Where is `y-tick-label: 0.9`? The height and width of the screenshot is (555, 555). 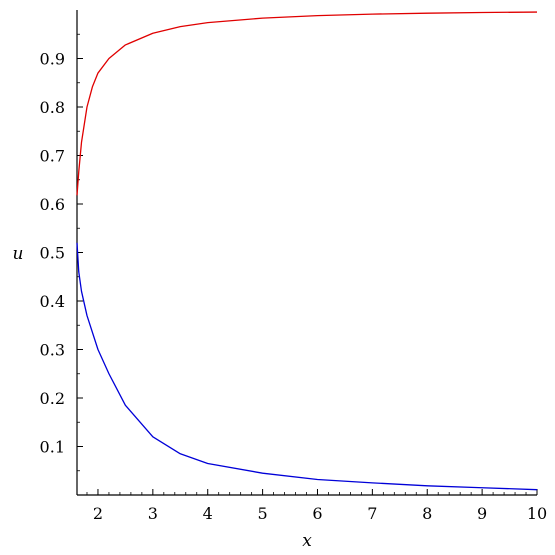 y-tick-label: 0.9 is located at coordinates (52, 59).